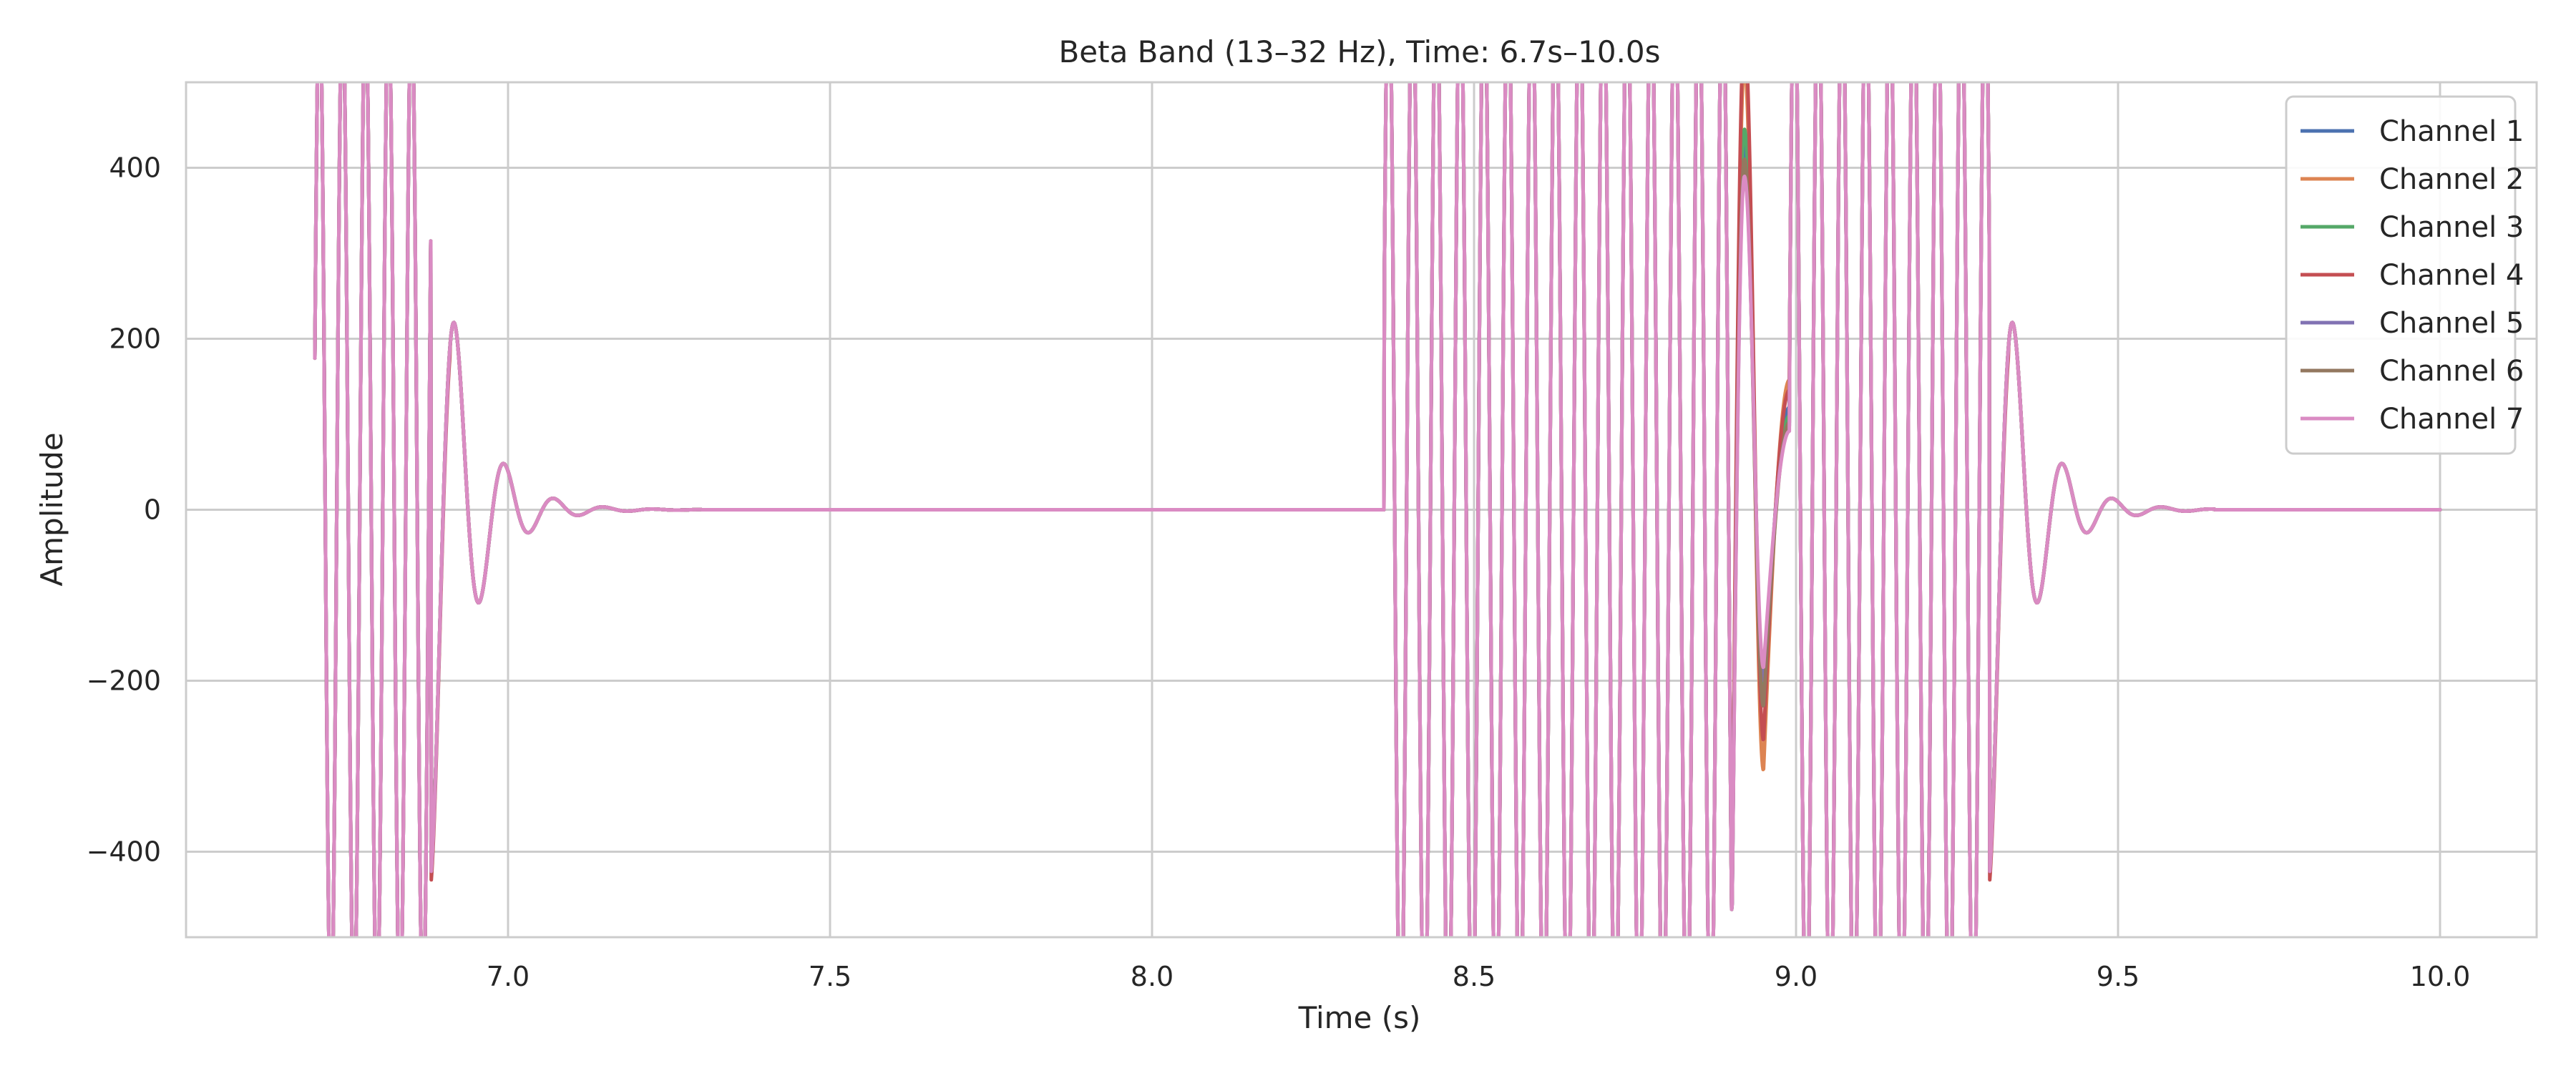 The image size is (2576, 1076). Describe the element at coordinates (1359, 1018) in the screenshot. I see `x-axis-label: Time (s)` at that location.